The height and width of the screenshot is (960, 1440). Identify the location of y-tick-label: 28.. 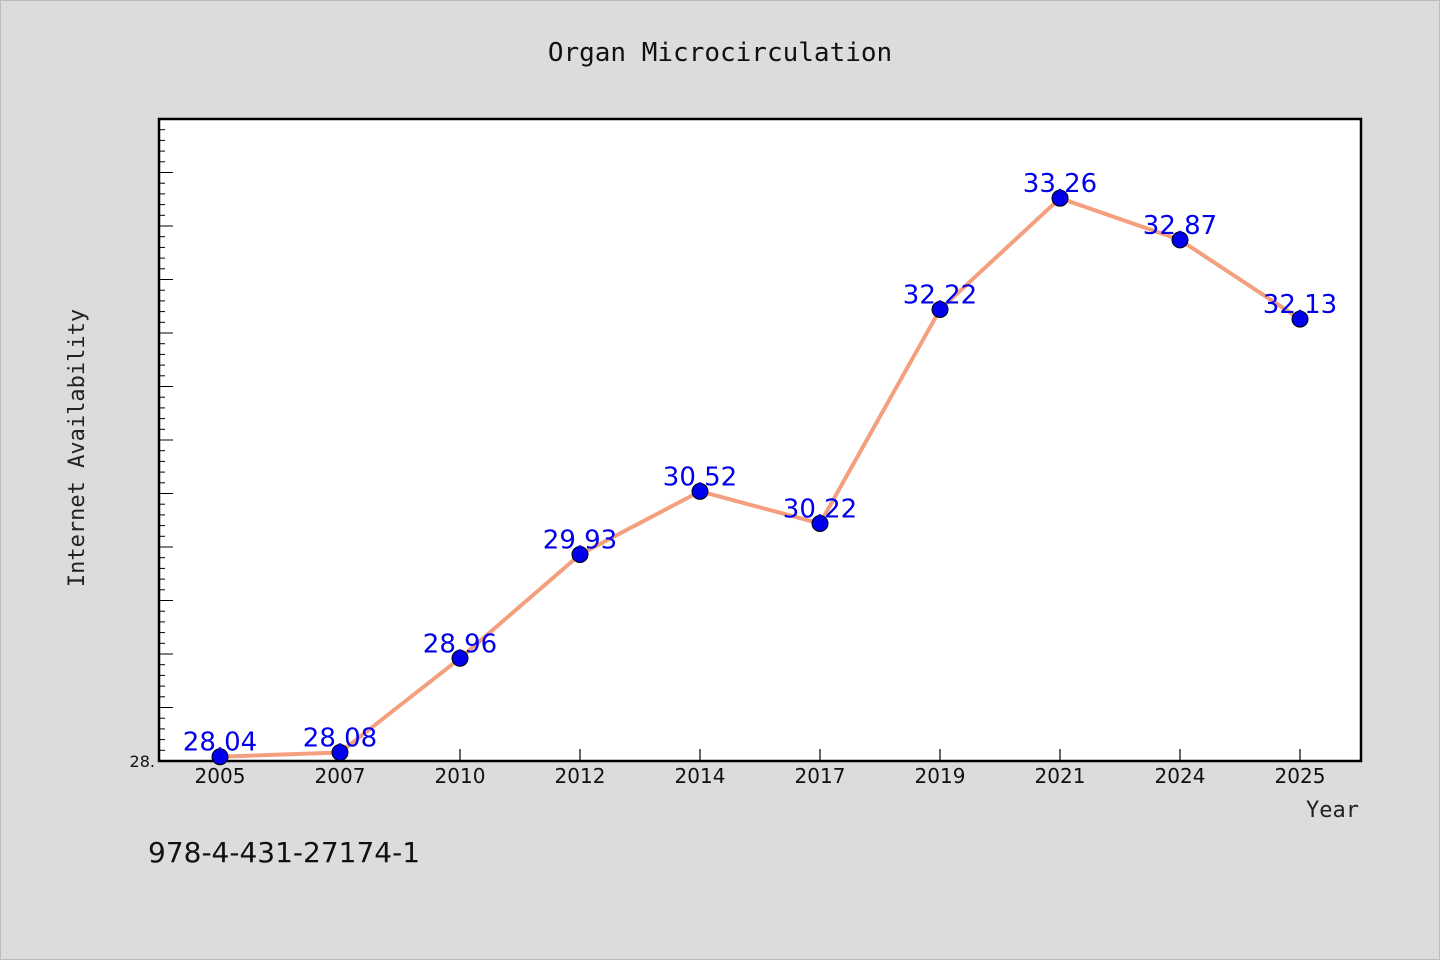
(142, 761).